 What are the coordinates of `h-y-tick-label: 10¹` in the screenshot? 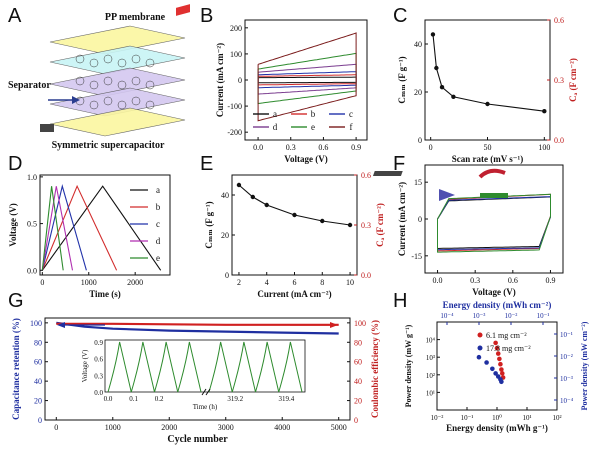 It's located at (430, 393).